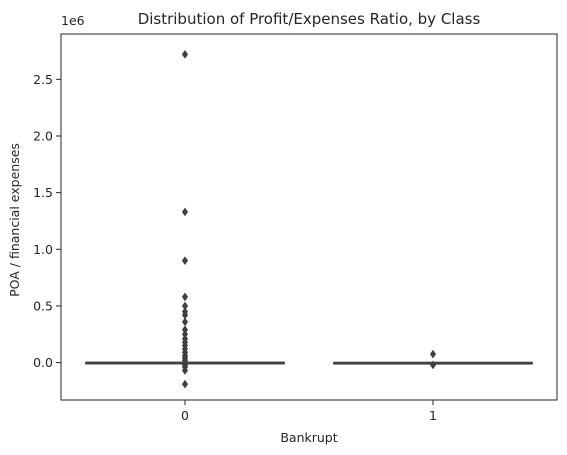 Image resolution: width=567 pixels, height=455 pixels. What do you see at coordinates (73, 20) in the screenshot?
I see `y-axis-offset-label: 1e6` at bounding box center [73, 20].